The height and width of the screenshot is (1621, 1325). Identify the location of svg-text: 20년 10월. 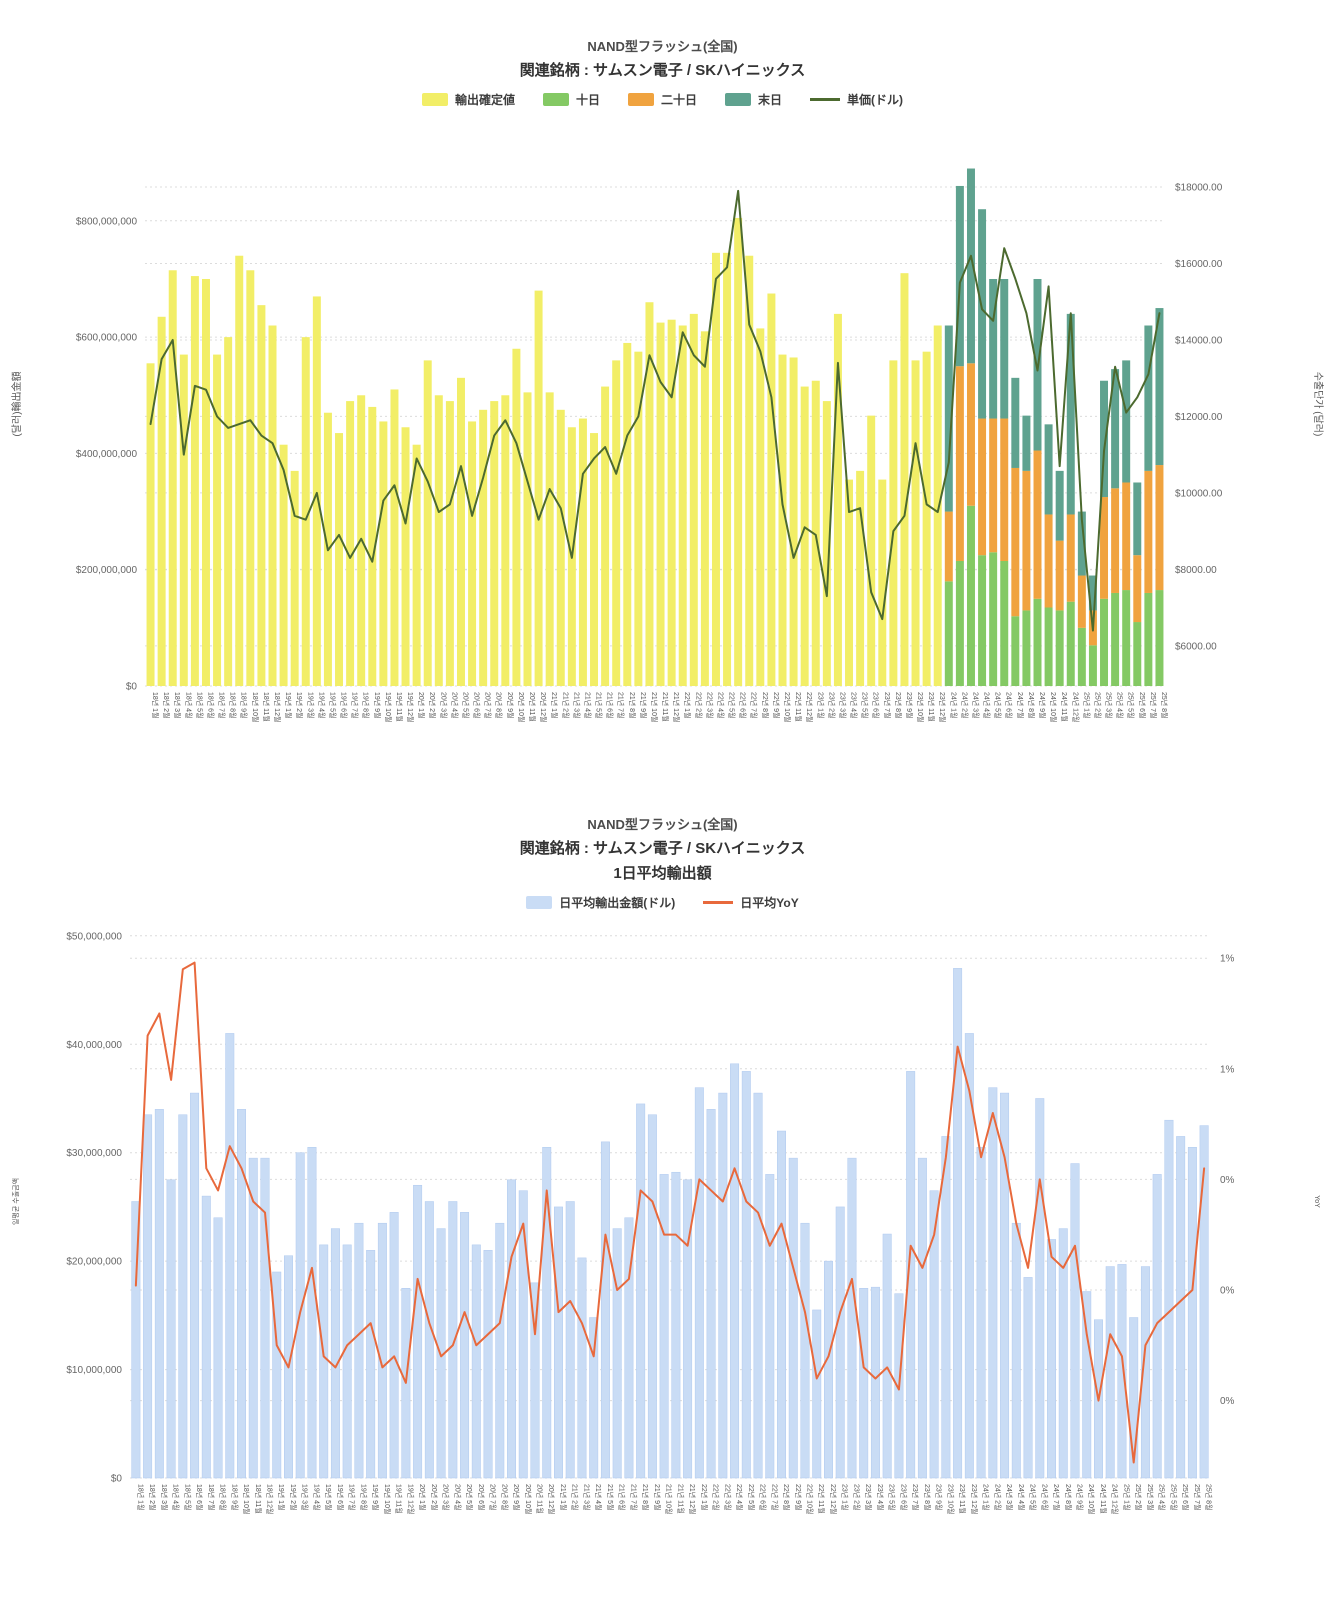
(528, 1499).